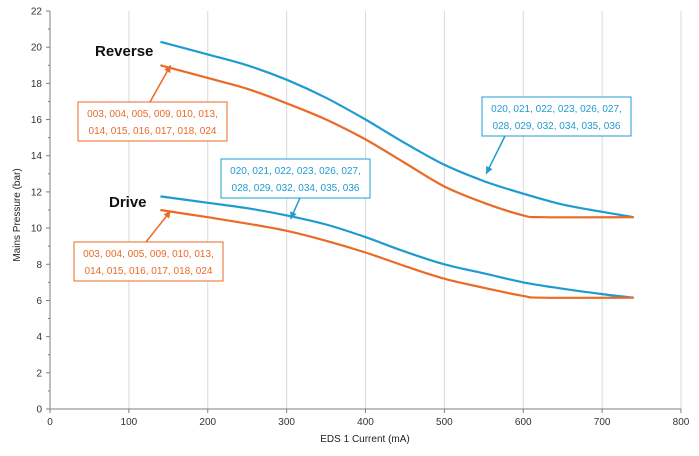 The height and width of the screenshot is (456, 699). What do you see at coordinates (37, 12) in the screenshot?
I see `y-tick-label: 22` at bounding box center [37, 12].